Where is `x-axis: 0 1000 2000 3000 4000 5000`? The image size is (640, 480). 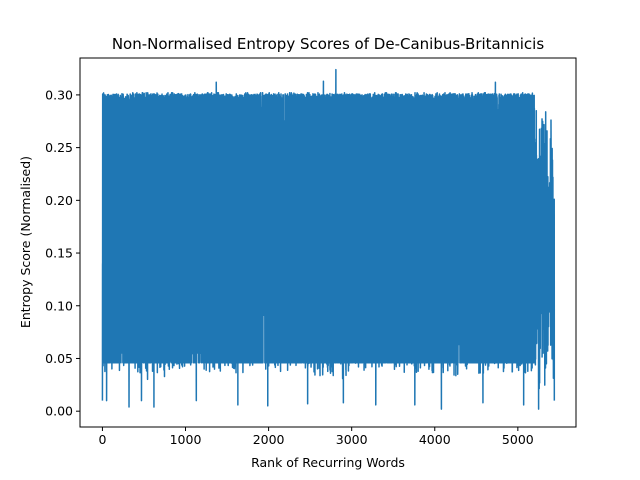
x-axis: 0 1000 2000 3000 4000 5000 is located at coordinates (316, 437).